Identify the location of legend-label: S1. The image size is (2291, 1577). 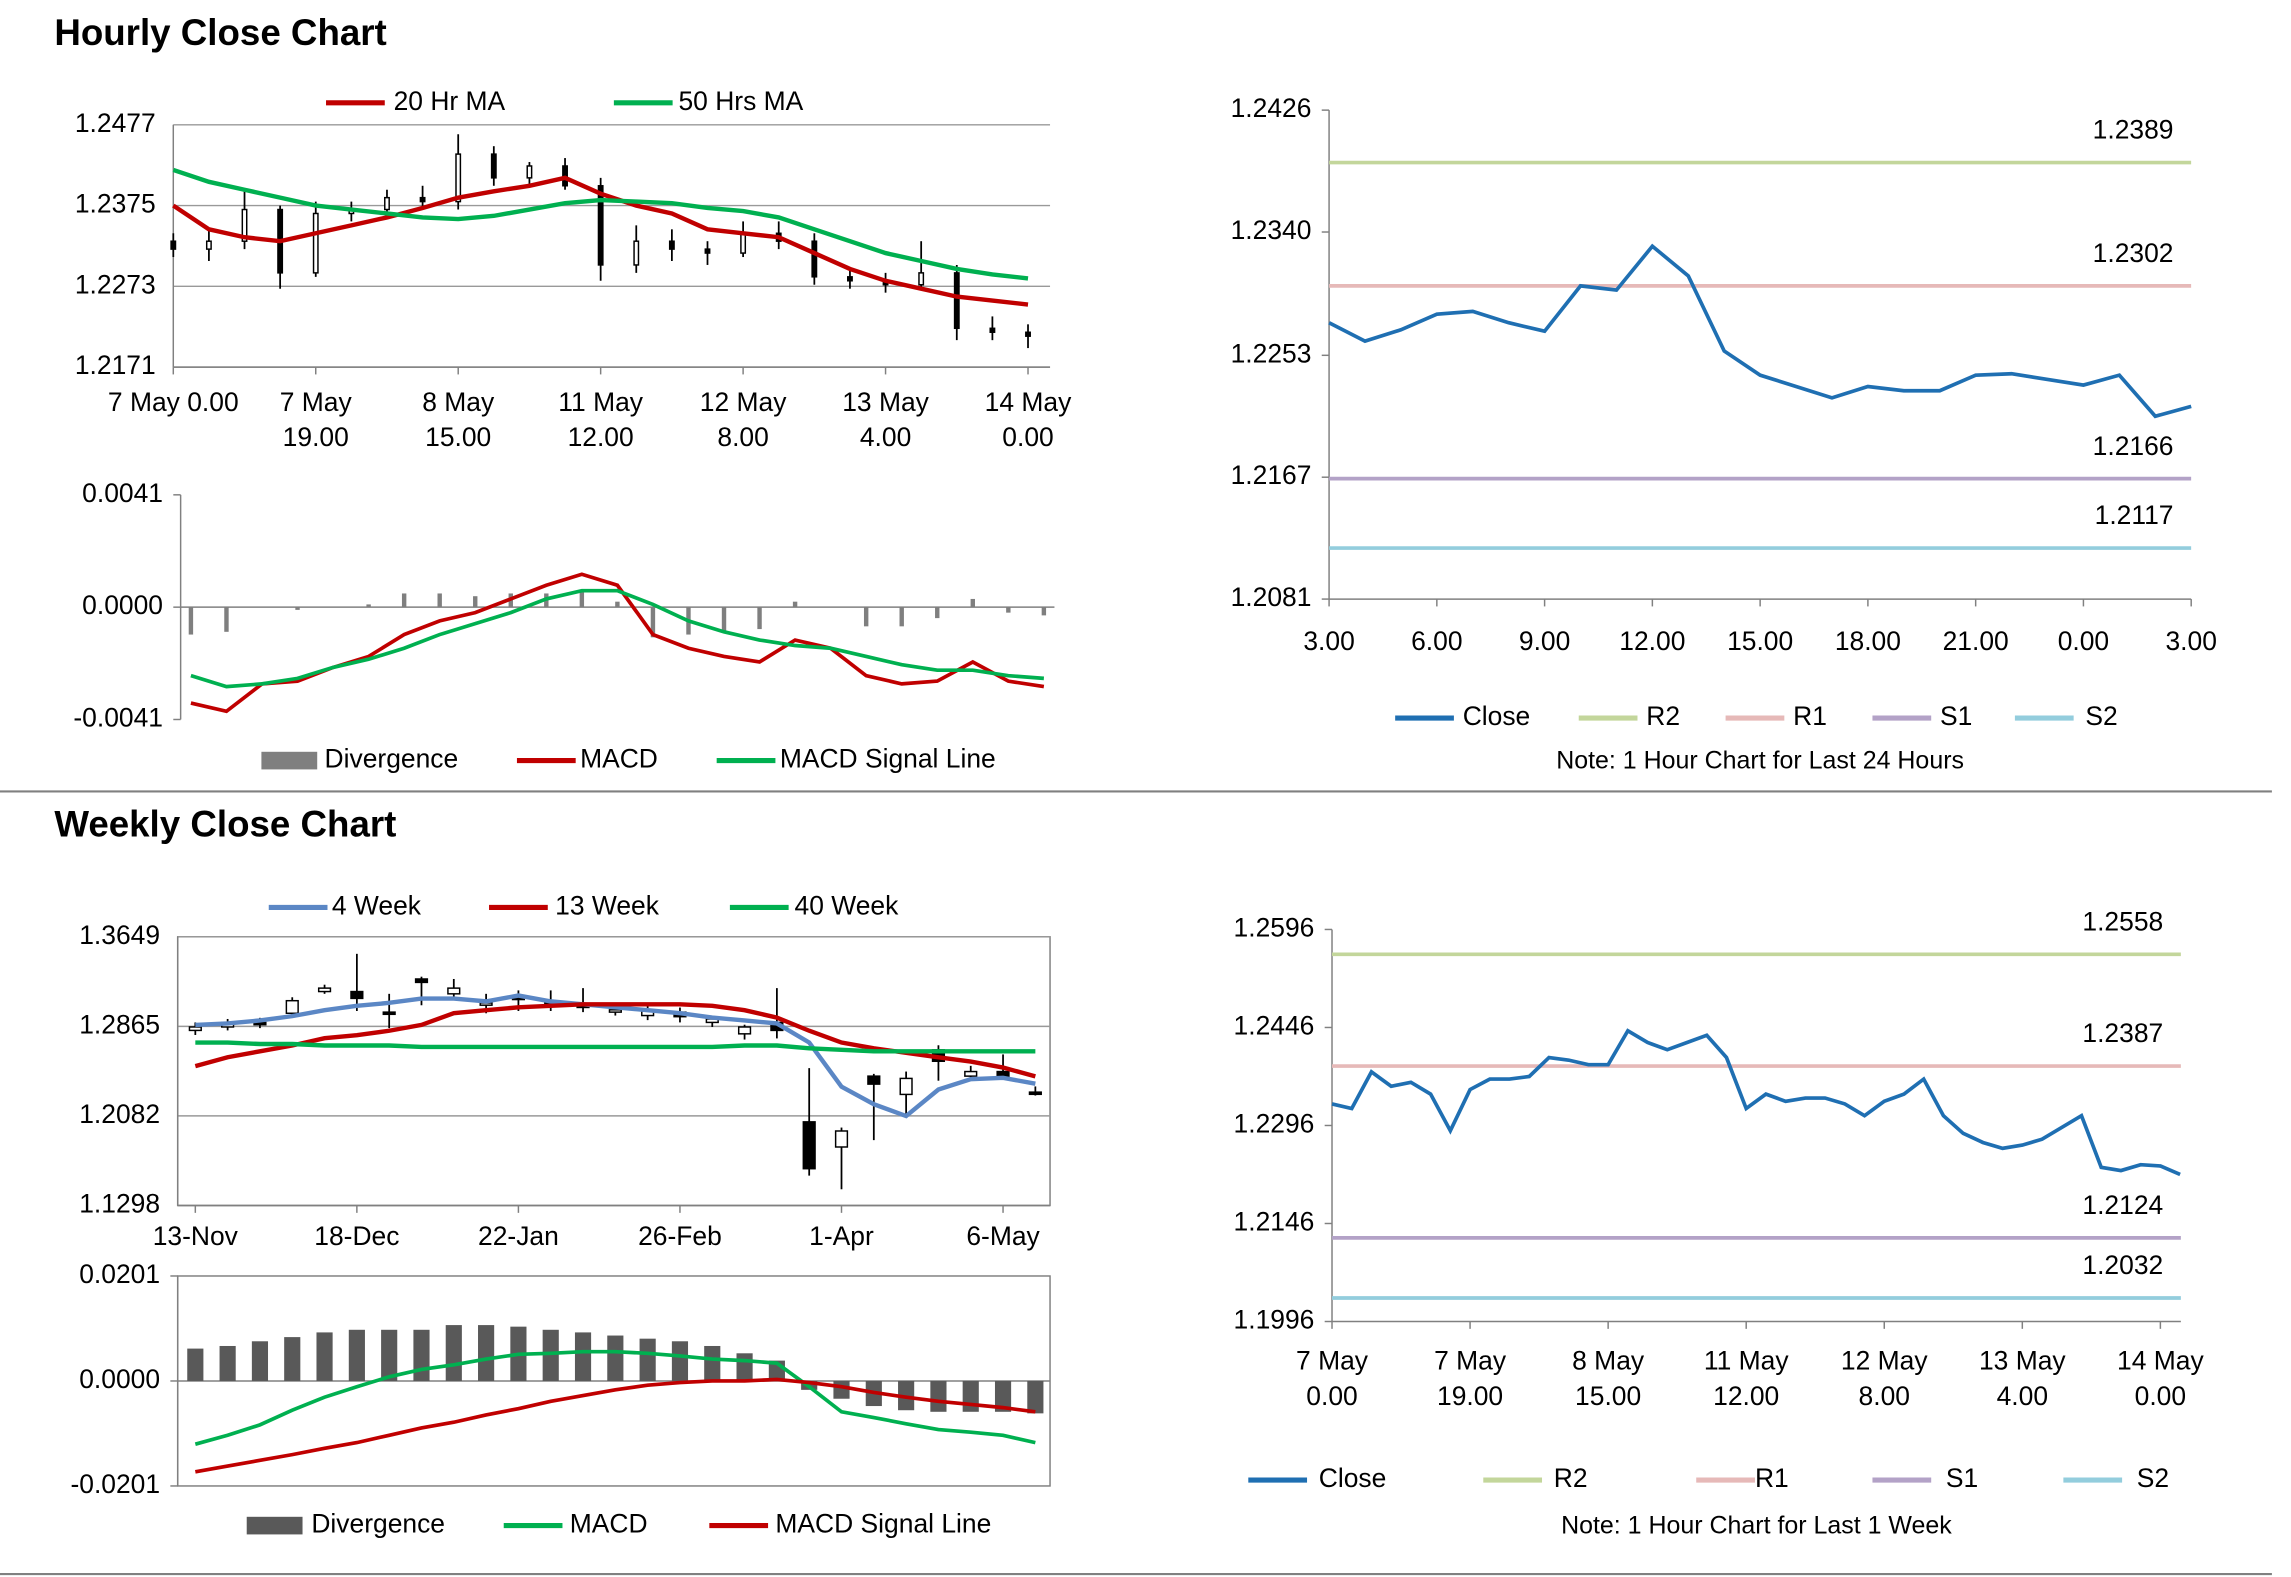
(1956, 716).